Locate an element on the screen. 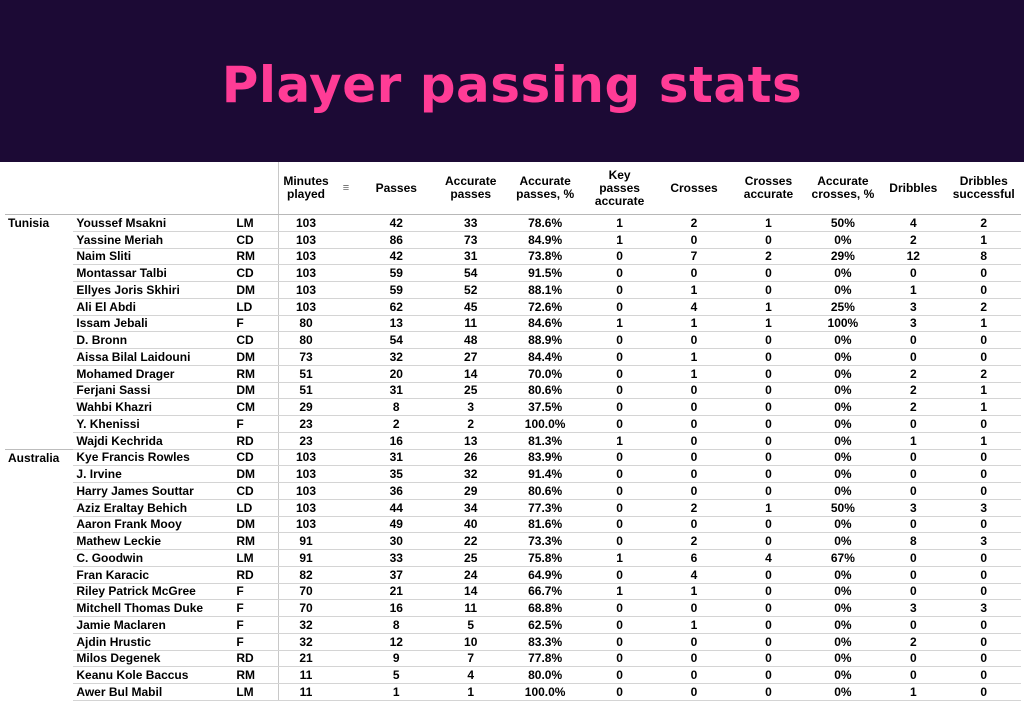 The height and width of the screenshot is (701, 1024). player-position: LD is located at coordinates (256, 307).